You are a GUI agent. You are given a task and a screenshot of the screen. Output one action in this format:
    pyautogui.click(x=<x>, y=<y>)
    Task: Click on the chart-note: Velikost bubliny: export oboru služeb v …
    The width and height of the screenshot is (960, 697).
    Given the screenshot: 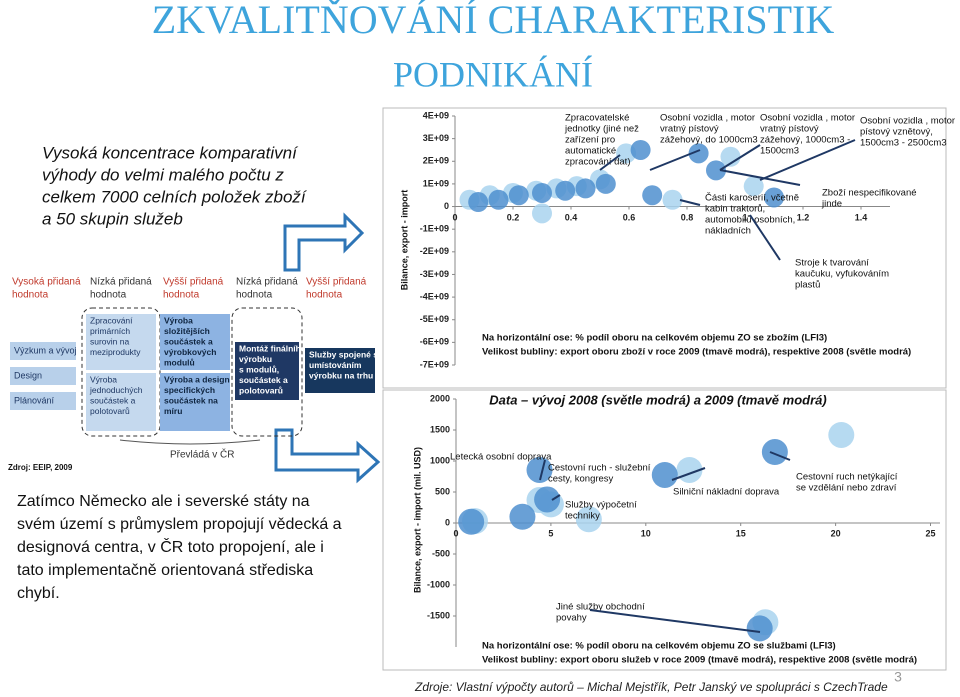 What is the action you would take?
    pyautogui.click(x=699, y=660)
    